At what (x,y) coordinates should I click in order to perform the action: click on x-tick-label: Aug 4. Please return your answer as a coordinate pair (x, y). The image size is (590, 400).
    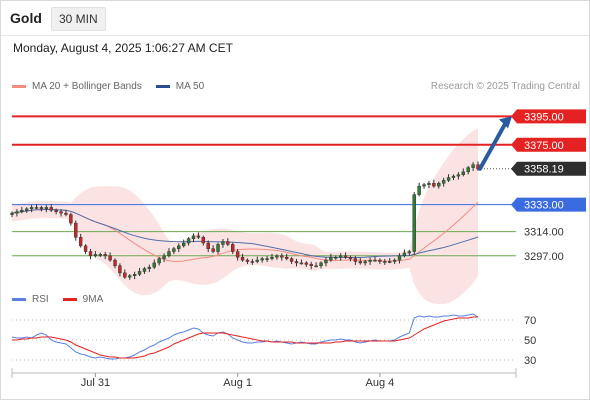
    Looking at the image, I should click on (380, 383).